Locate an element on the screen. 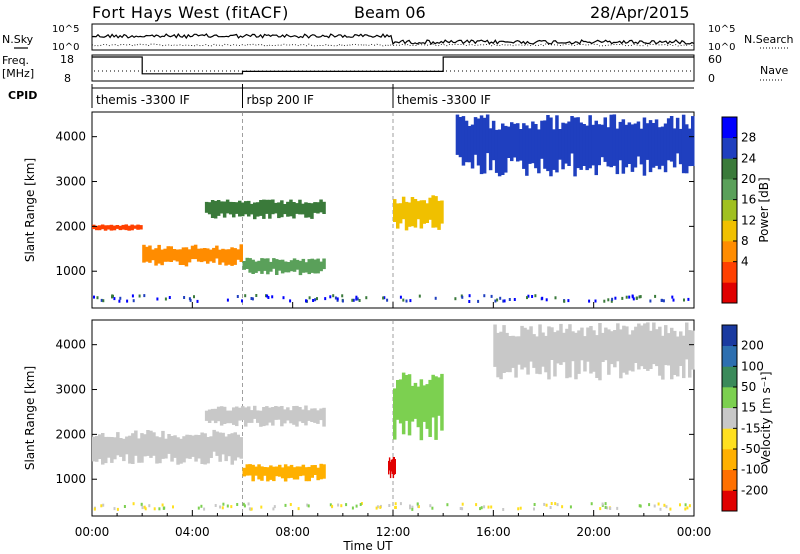  colorbar-tick-label: 8 is located at coordinates (745, 241).